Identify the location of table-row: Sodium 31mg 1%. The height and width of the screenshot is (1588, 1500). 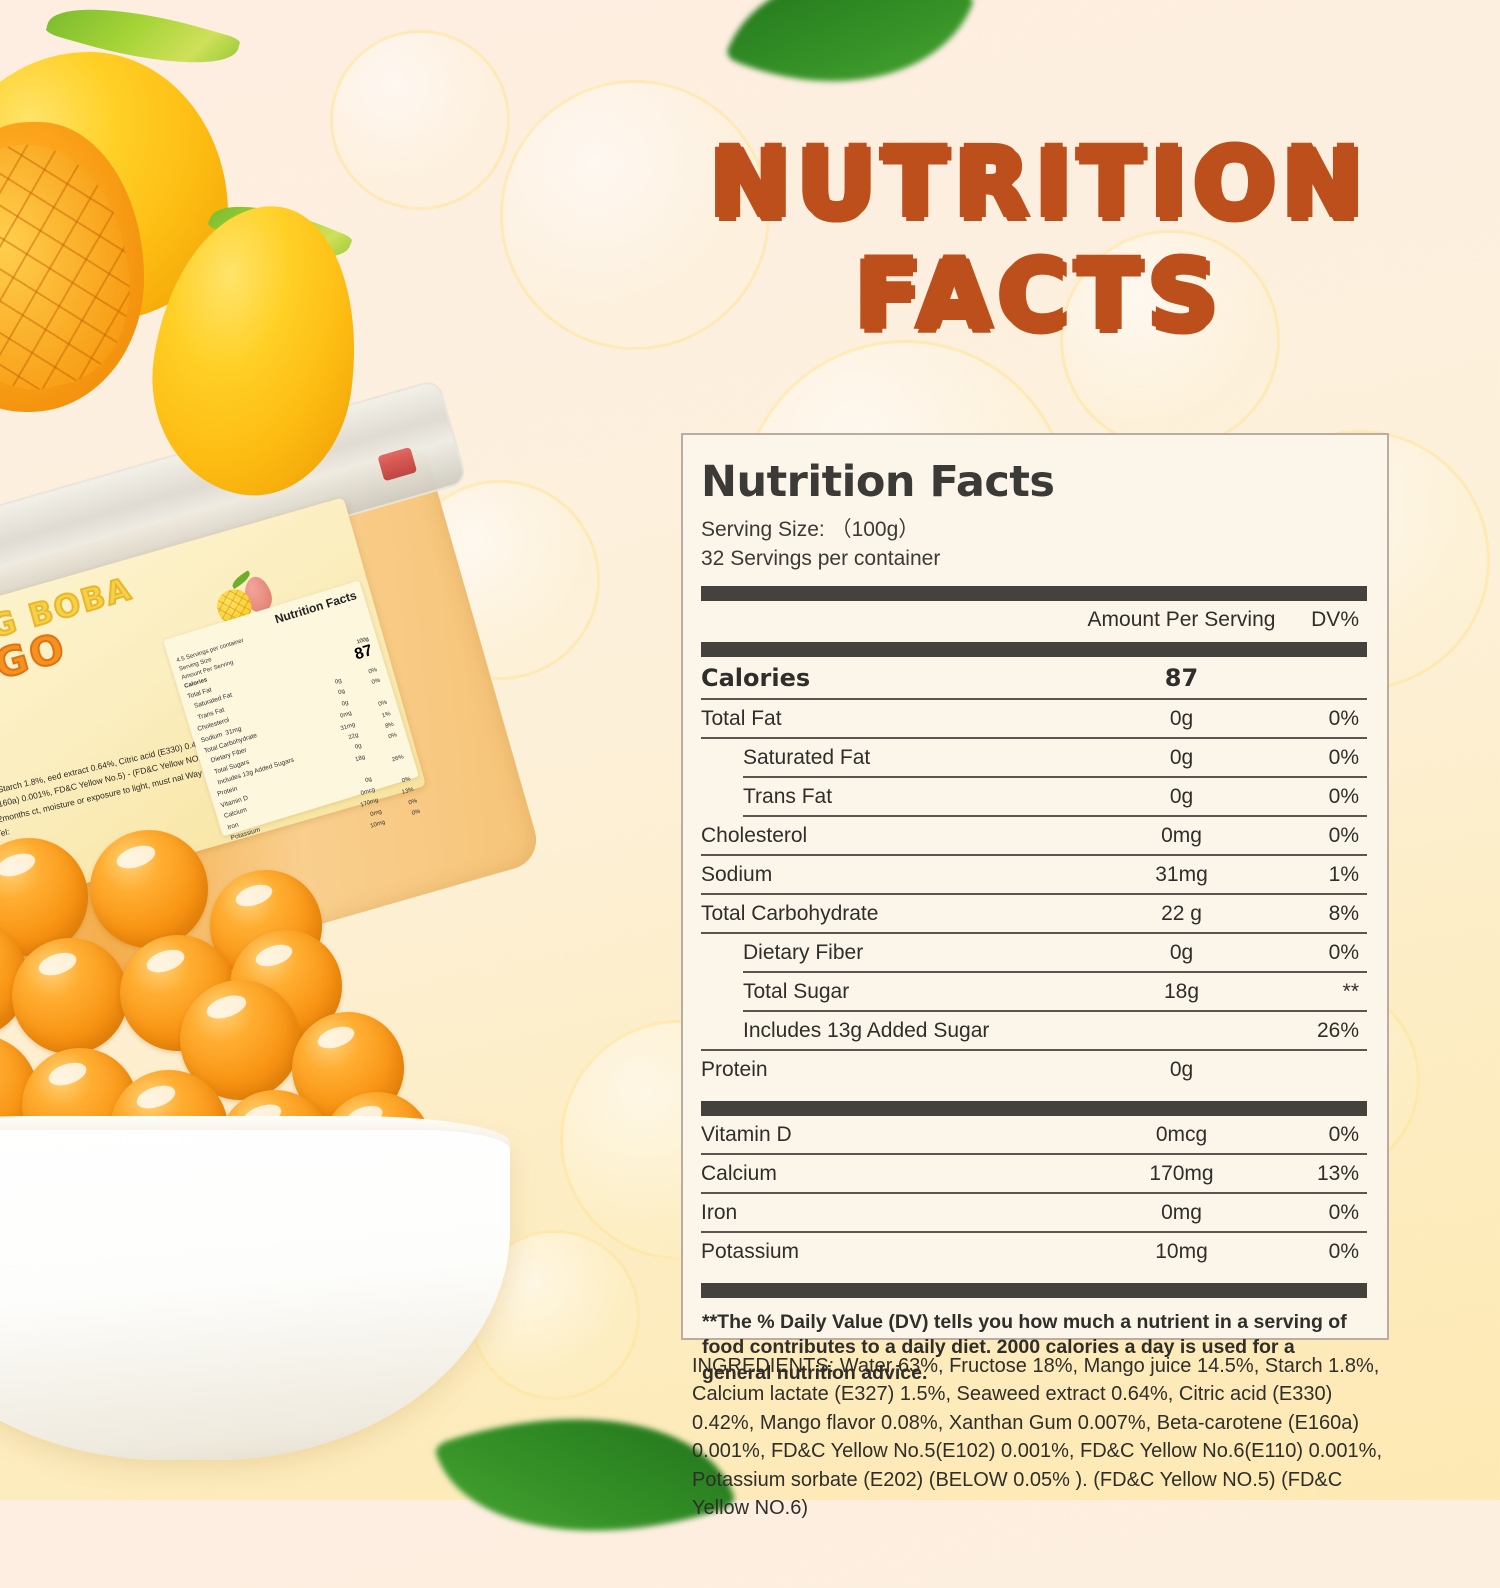
(1034, 875).